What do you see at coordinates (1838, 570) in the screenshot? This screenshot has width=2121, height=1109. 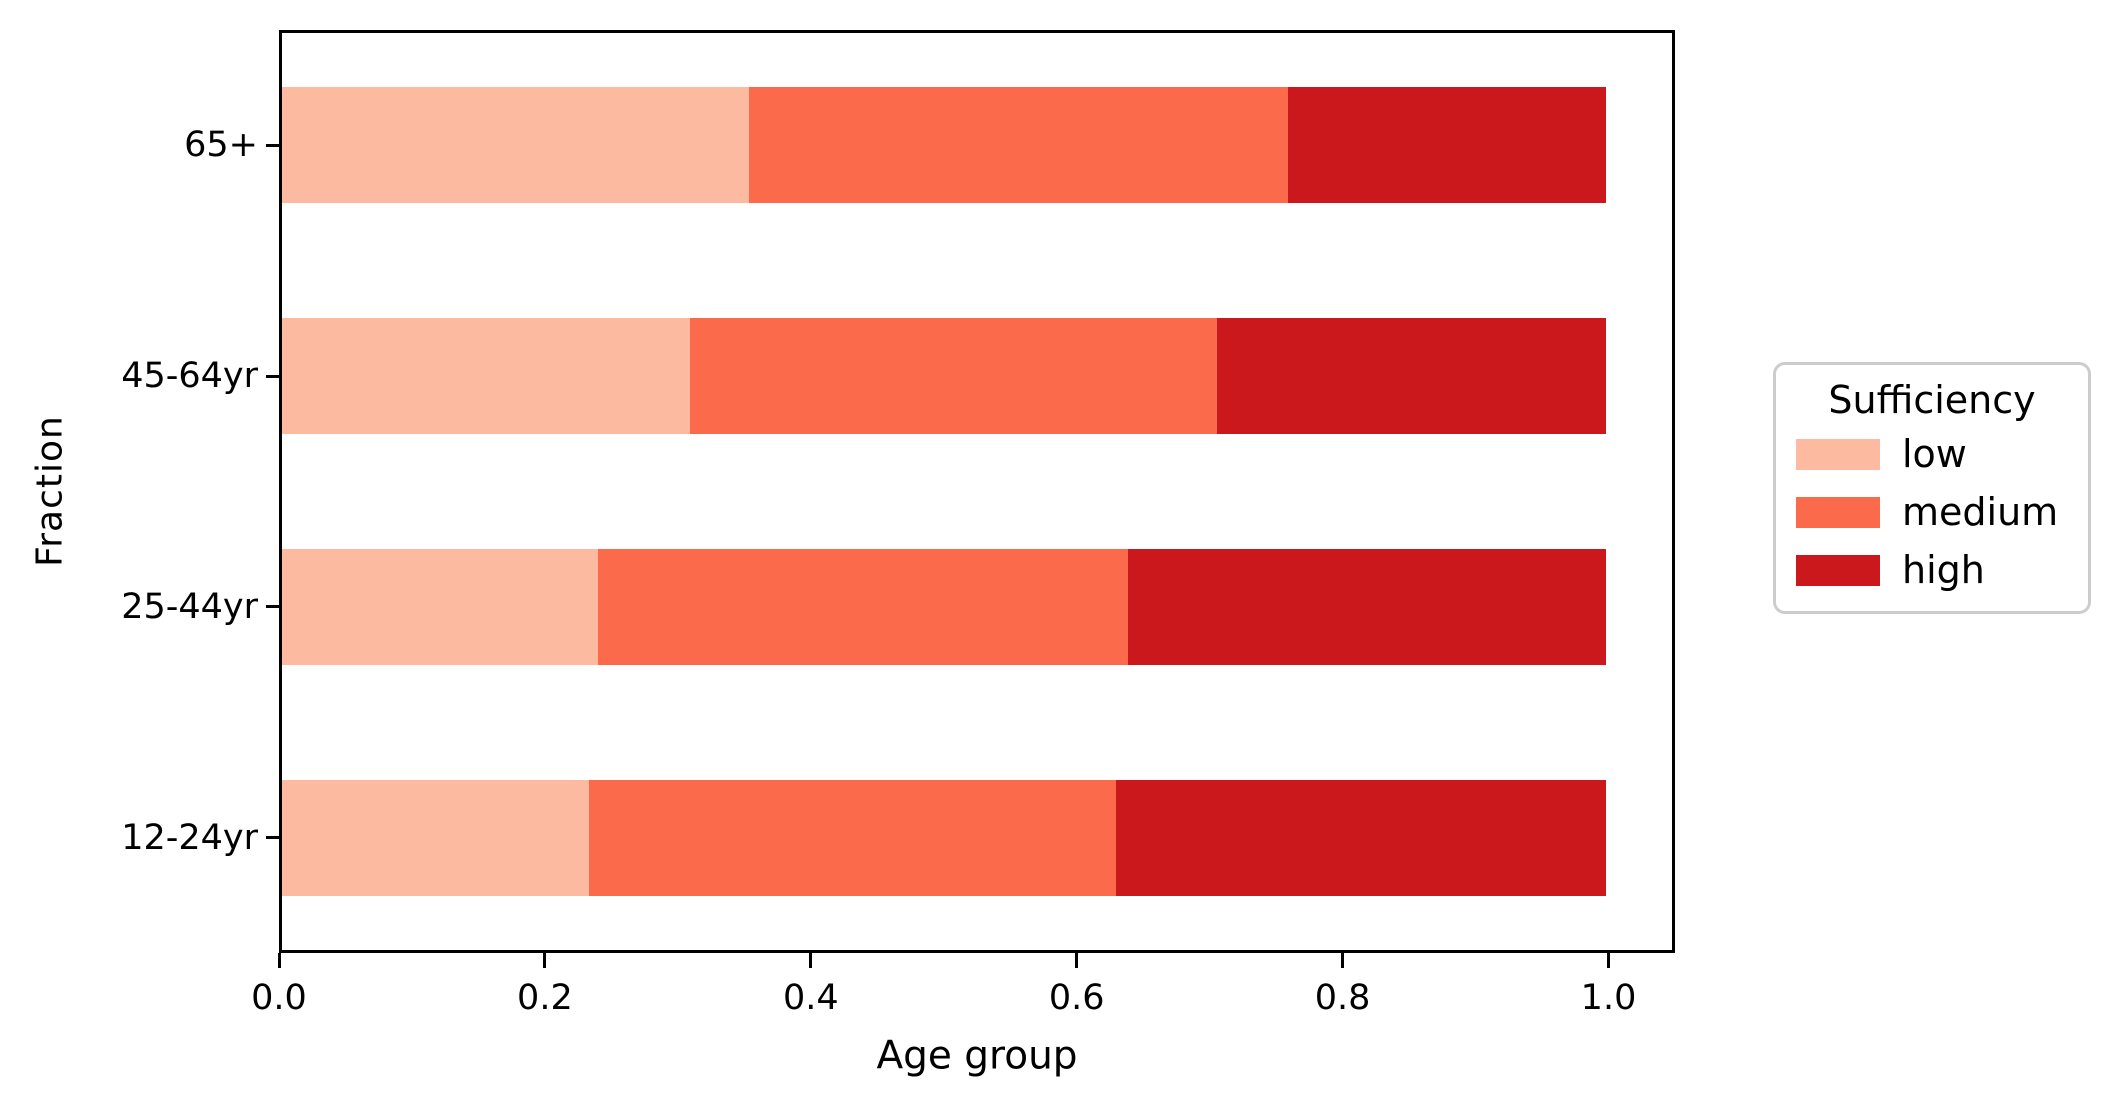 I see `legend-swatch-high` at bounding box center [1838, 570].